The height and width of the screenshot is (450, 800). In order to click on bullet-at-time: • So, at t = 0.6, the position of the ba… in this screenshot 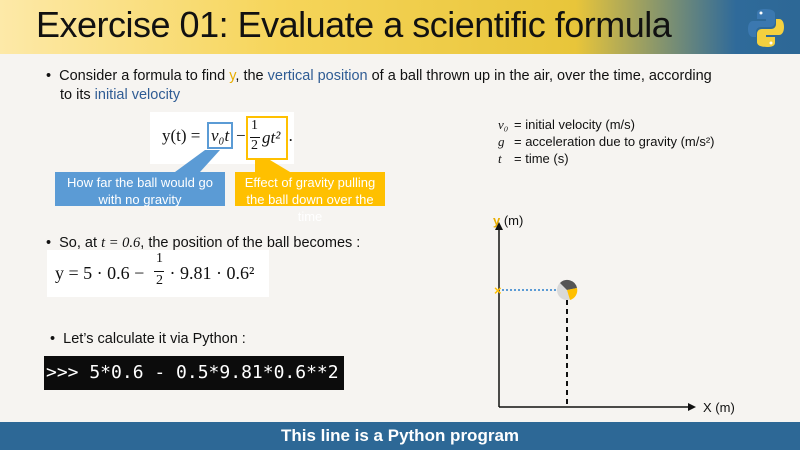, I will do `click(203, 243)`.